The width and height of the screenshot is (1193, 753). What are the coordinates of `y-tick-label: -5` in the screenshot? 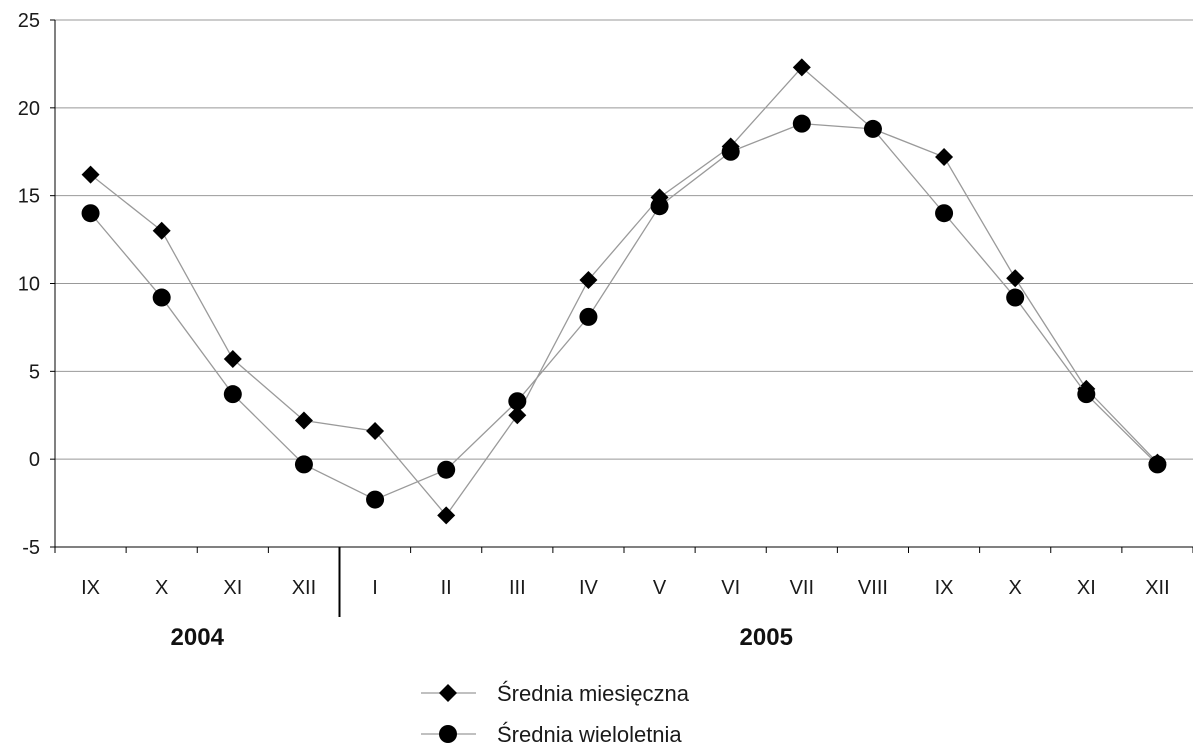 It's located at (31, 548).